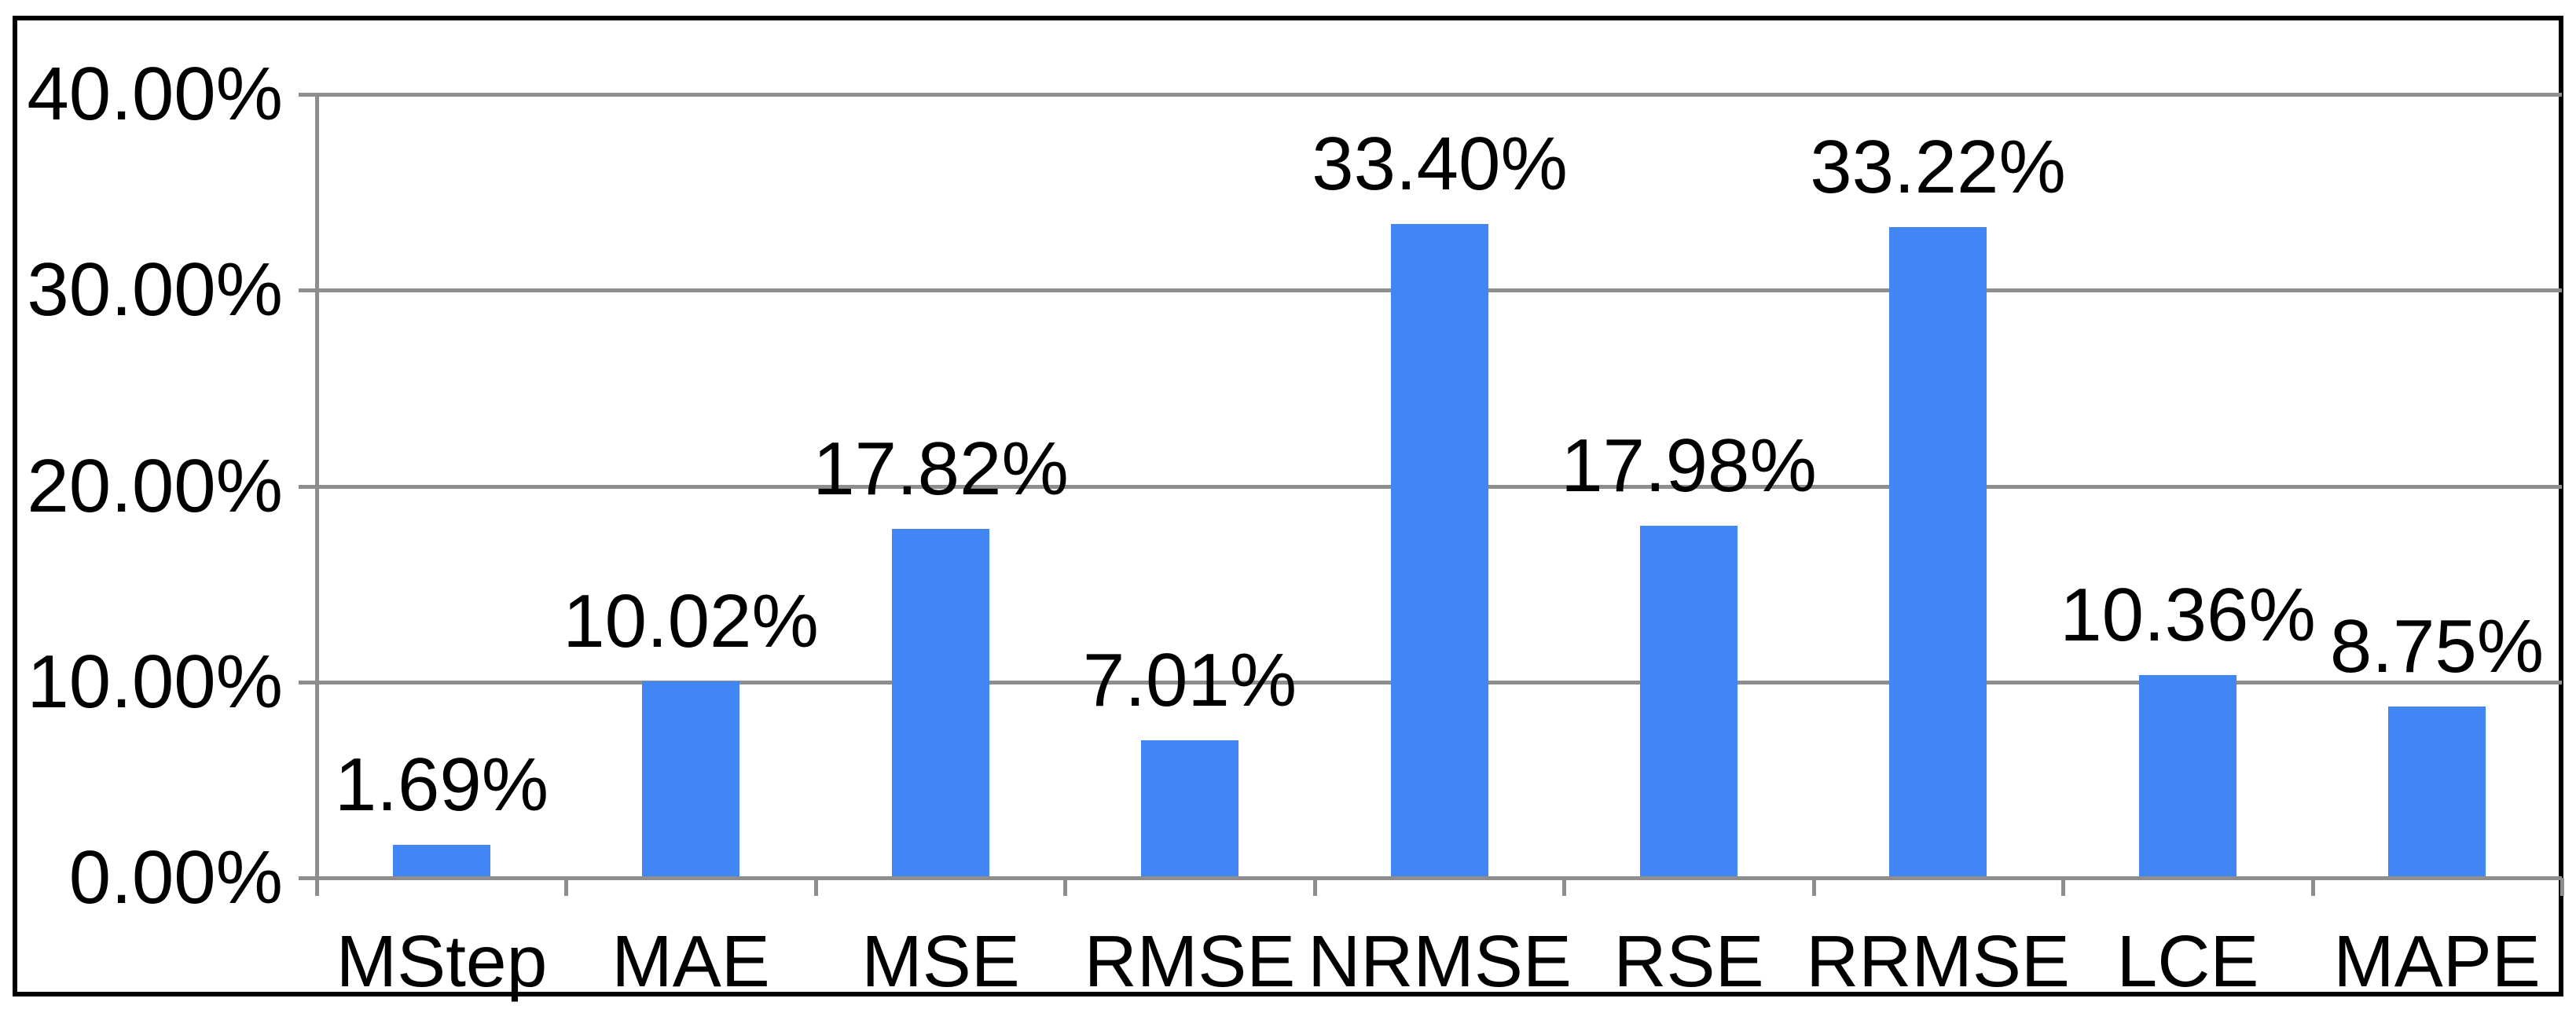 This screenshot has width=2576, height=1013. What do you see at coordinates (2437, 791) in the screenshot?
I see `bar-mape` at bounding box center [2437, 791].